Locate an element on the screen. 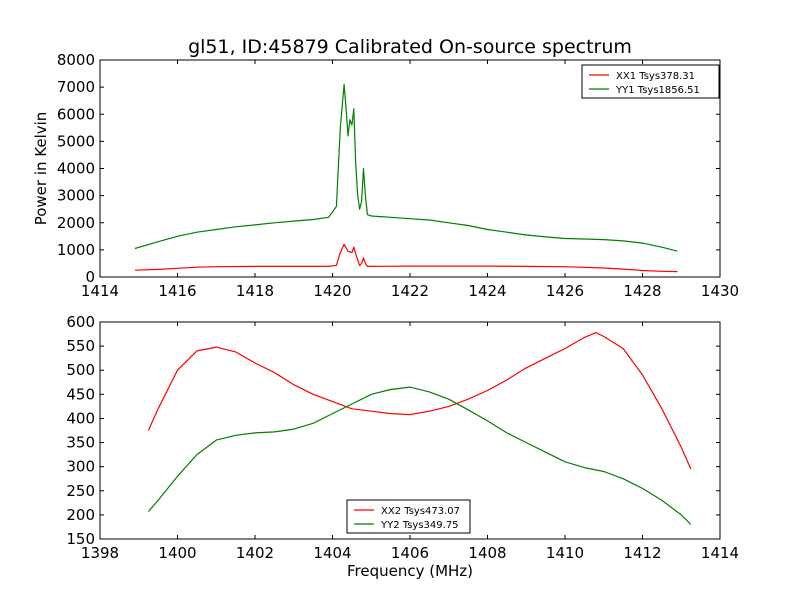 Image resolution: width=800 pixels, height=600 pixels. y-tick-label: 2000 is located at coordinates (76, 223).